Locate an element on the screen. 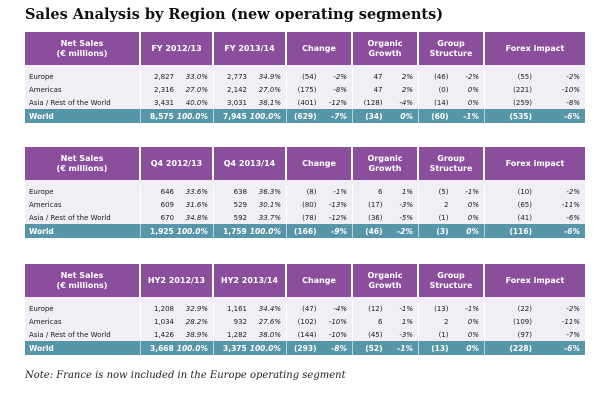  forex-impact-cell: (10) -2% is located at coordinates (535, 191).